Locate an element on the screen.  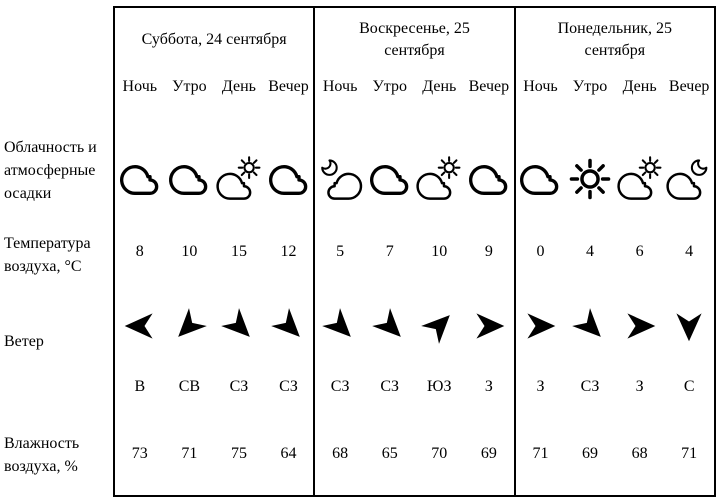
row-label-wind: Ветер is located at coordinates (24, 341).